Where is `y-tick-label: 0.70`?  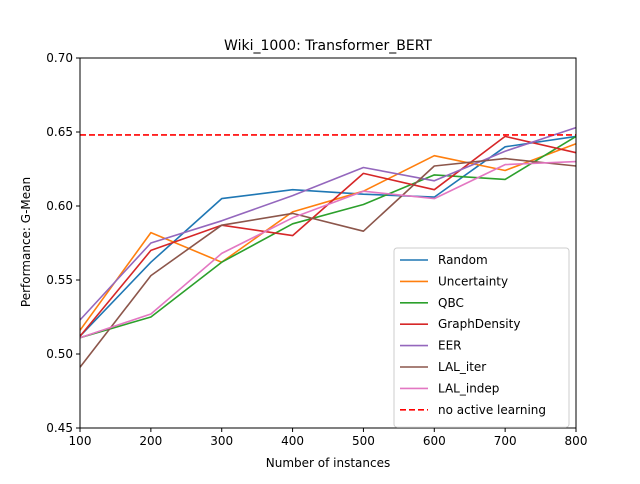
y-tick-label: 0.70 is located at coordinates (59, 58).